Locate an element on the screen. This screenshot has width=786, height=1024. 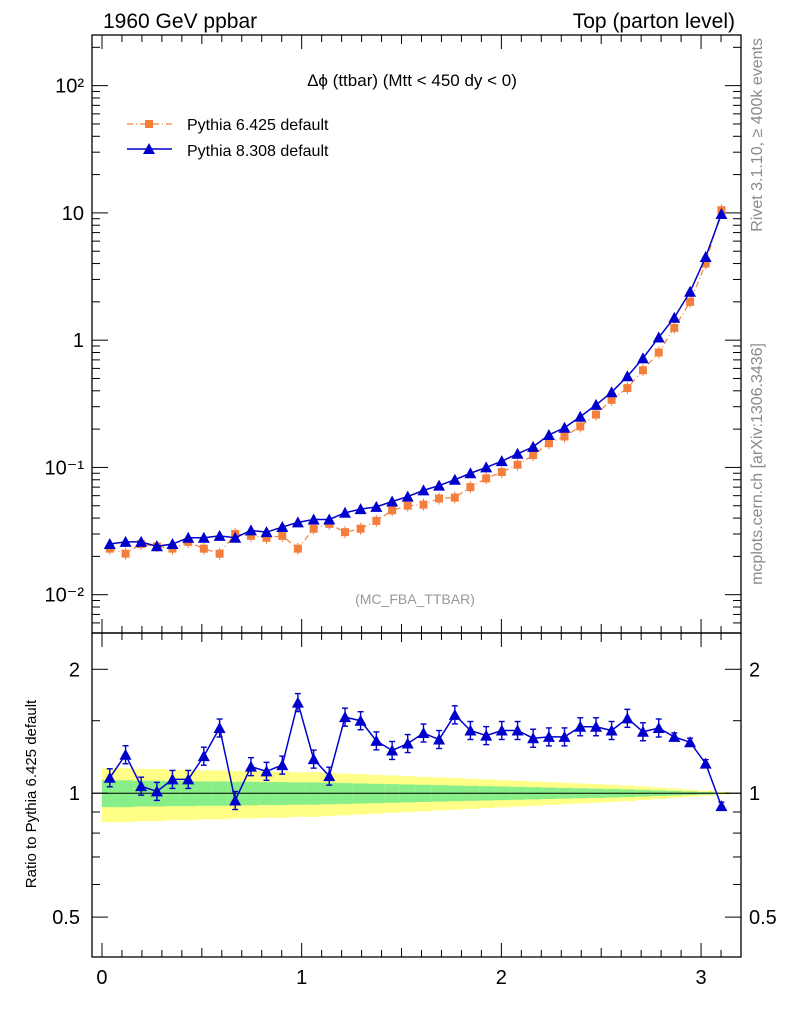
ratio-ylabel: Ratio to Pythia 6.425 default is located at coordinates (31, 793).